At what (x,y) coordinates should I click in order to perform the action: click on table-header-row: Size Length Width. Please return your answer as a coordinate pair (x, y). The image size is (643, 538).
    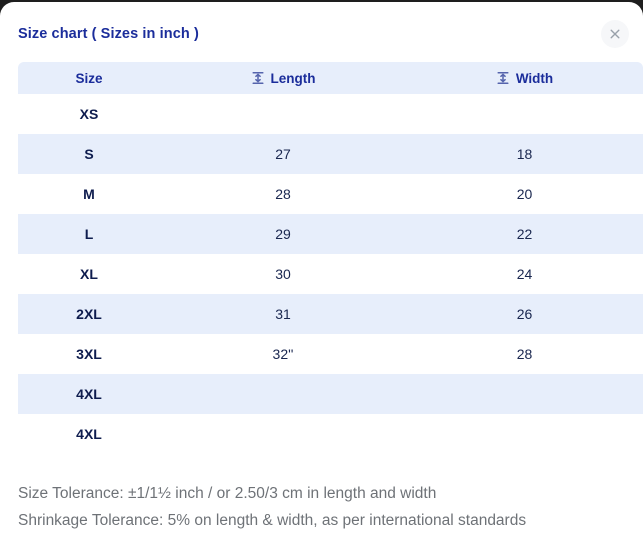
    Looking at the image, I should click on (330, 78).